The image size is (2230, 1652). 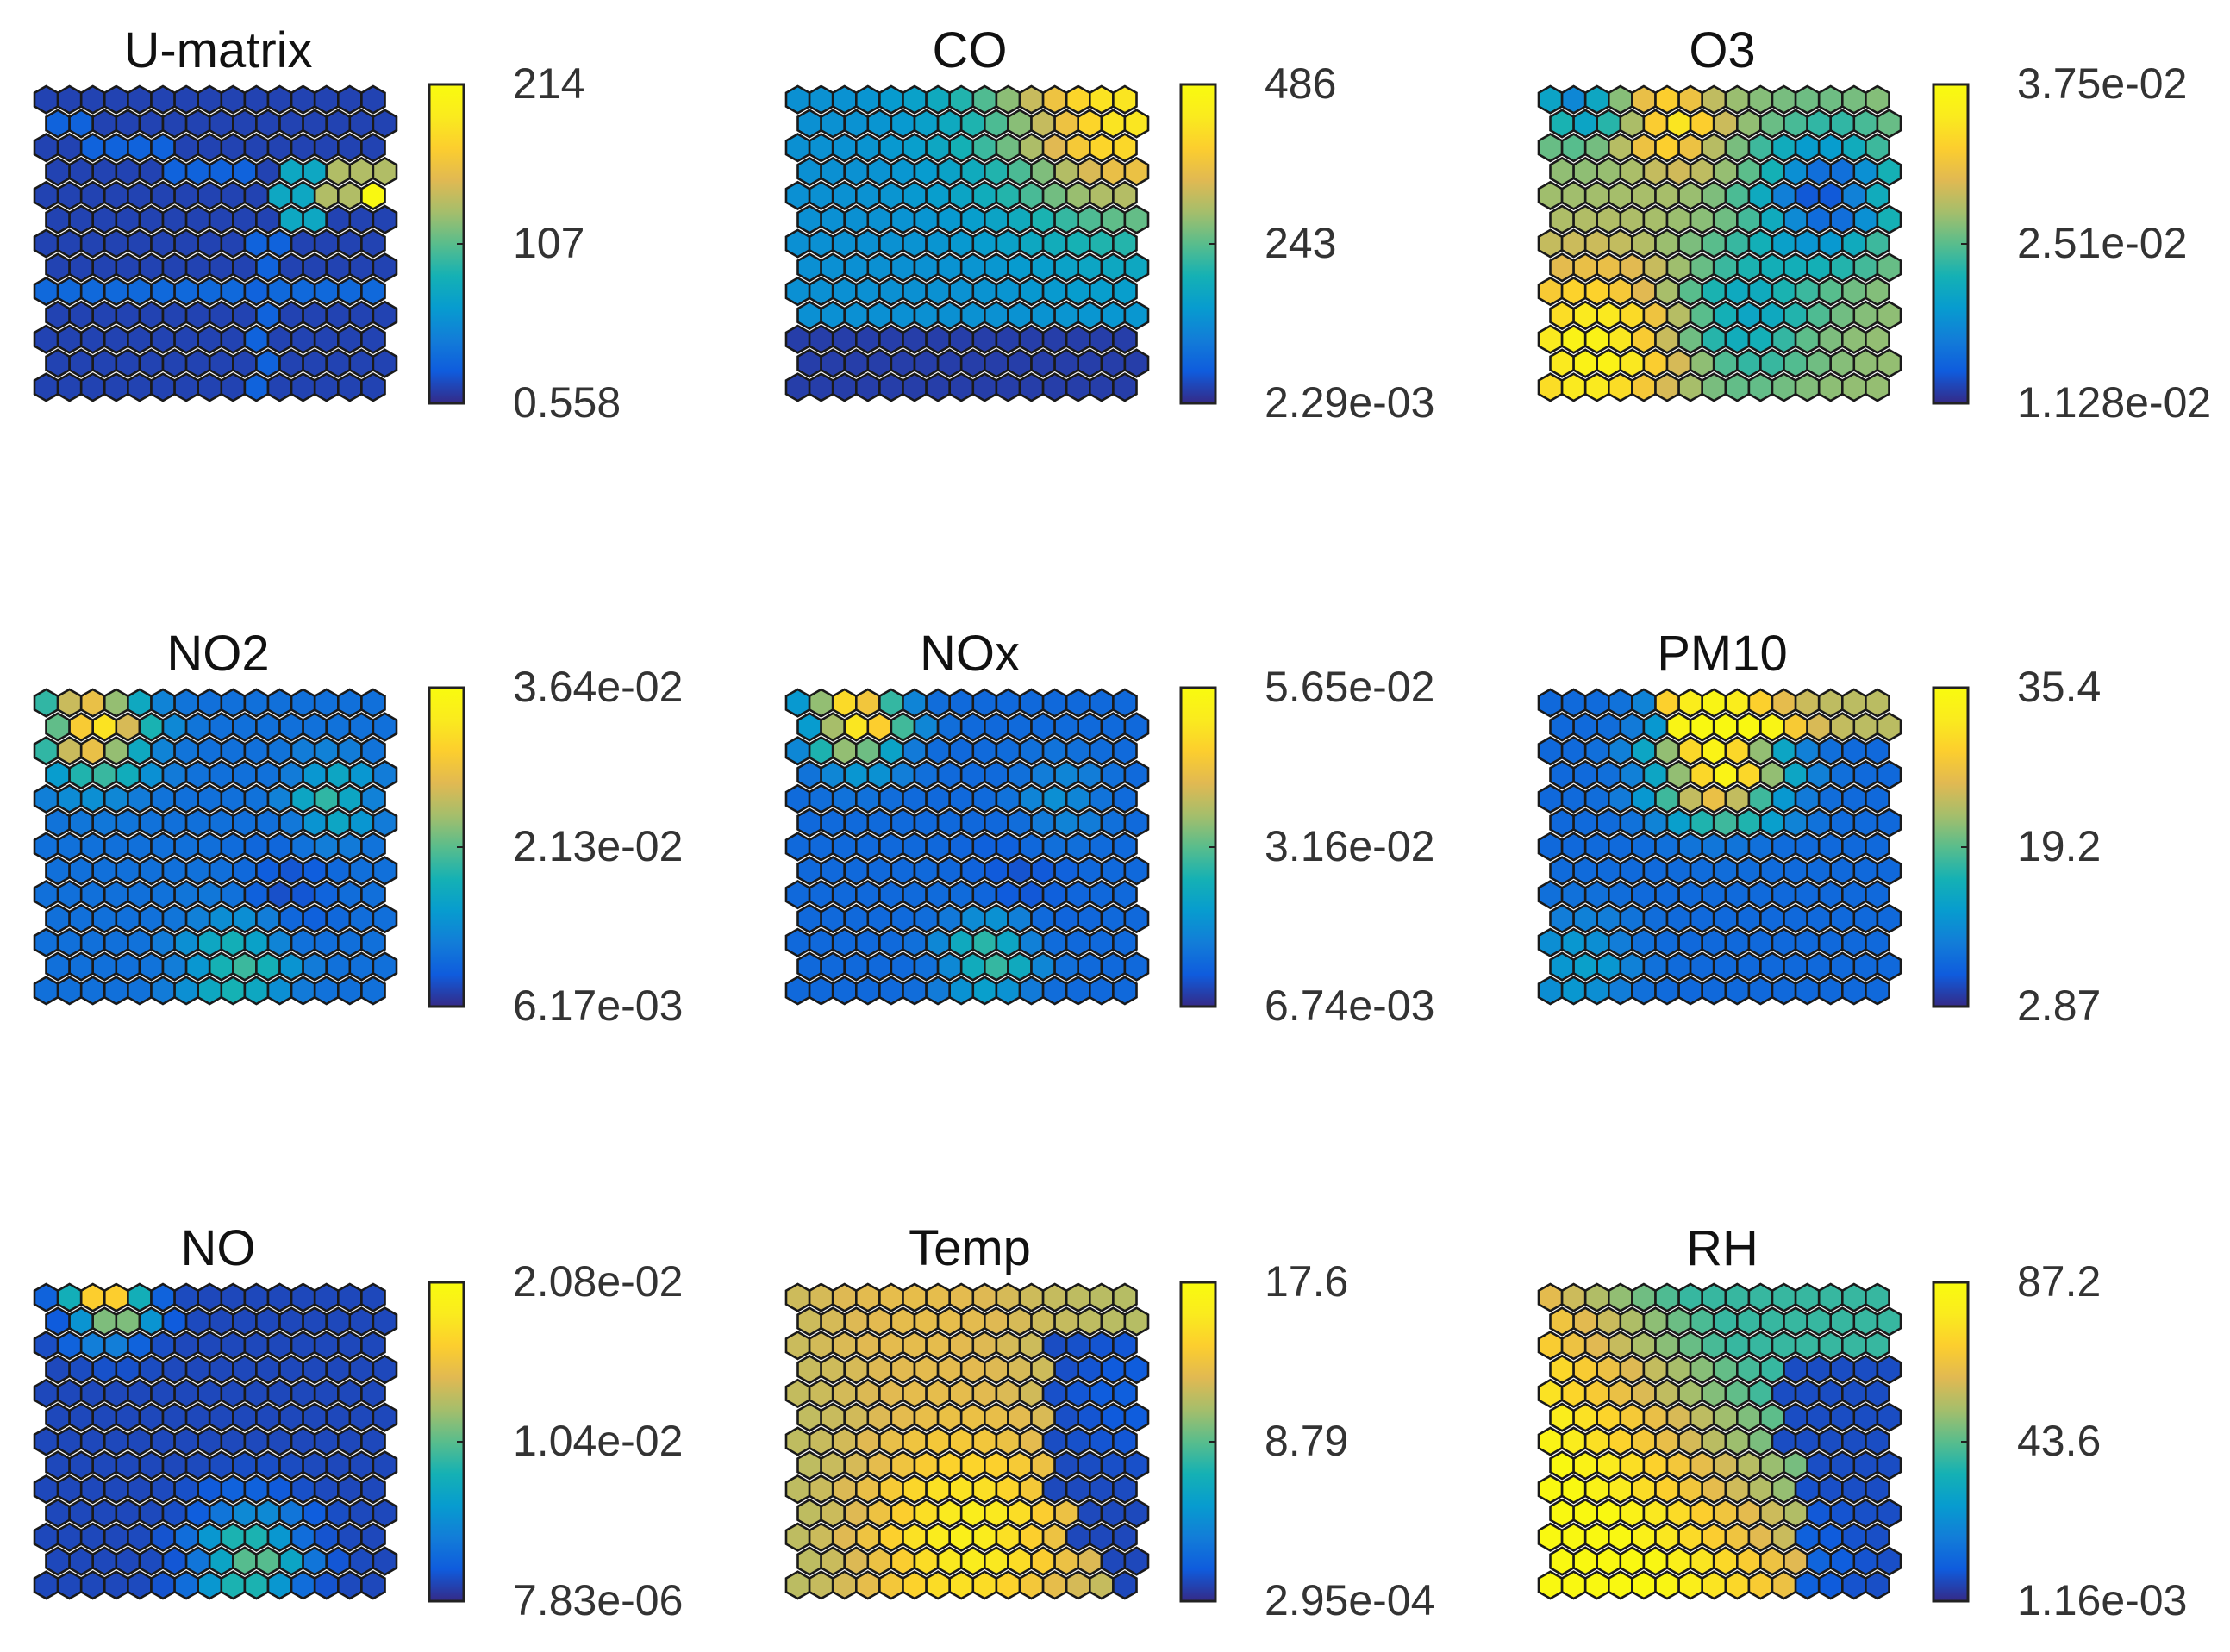 What do you see at coordinates (970, 50) in the screenshot?
I see `panel-title-co: CO` at bounding box center [970, 50].